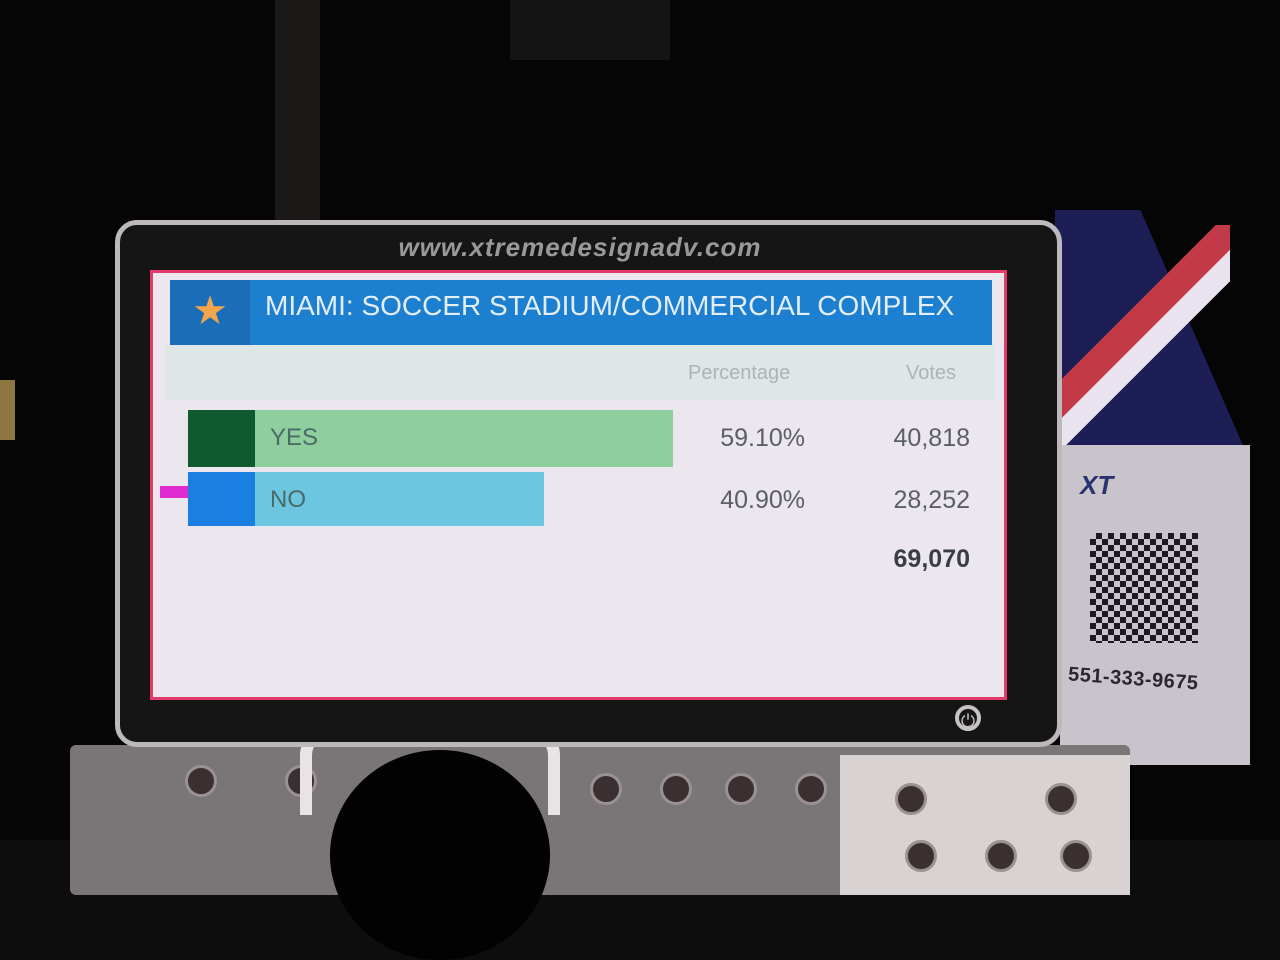  I want to click on option-votes: 28,252, so click(931, 500).